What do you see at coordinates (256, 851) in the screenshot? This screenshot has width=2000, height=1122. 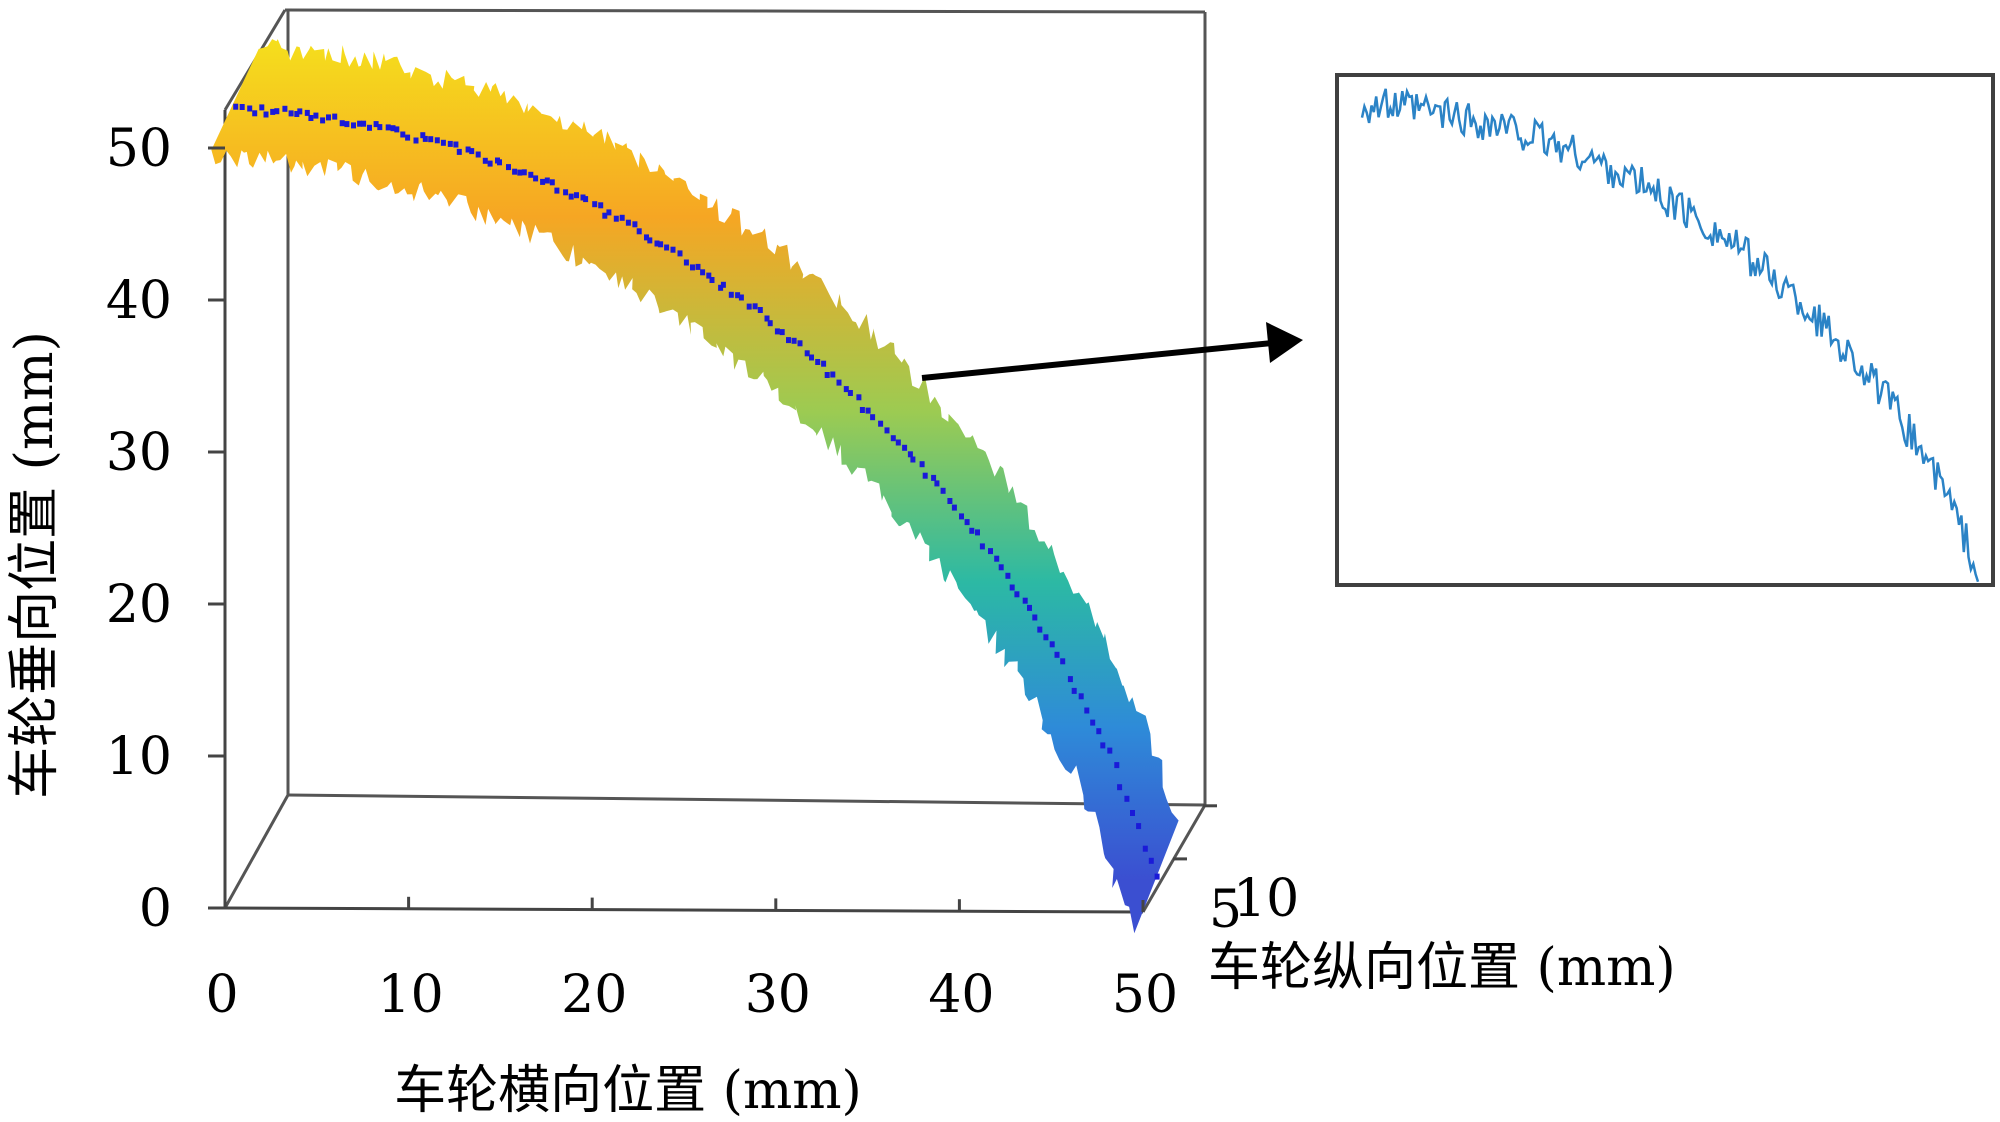 I see `box-edge-floor-left` at bounding box center [256, 851].